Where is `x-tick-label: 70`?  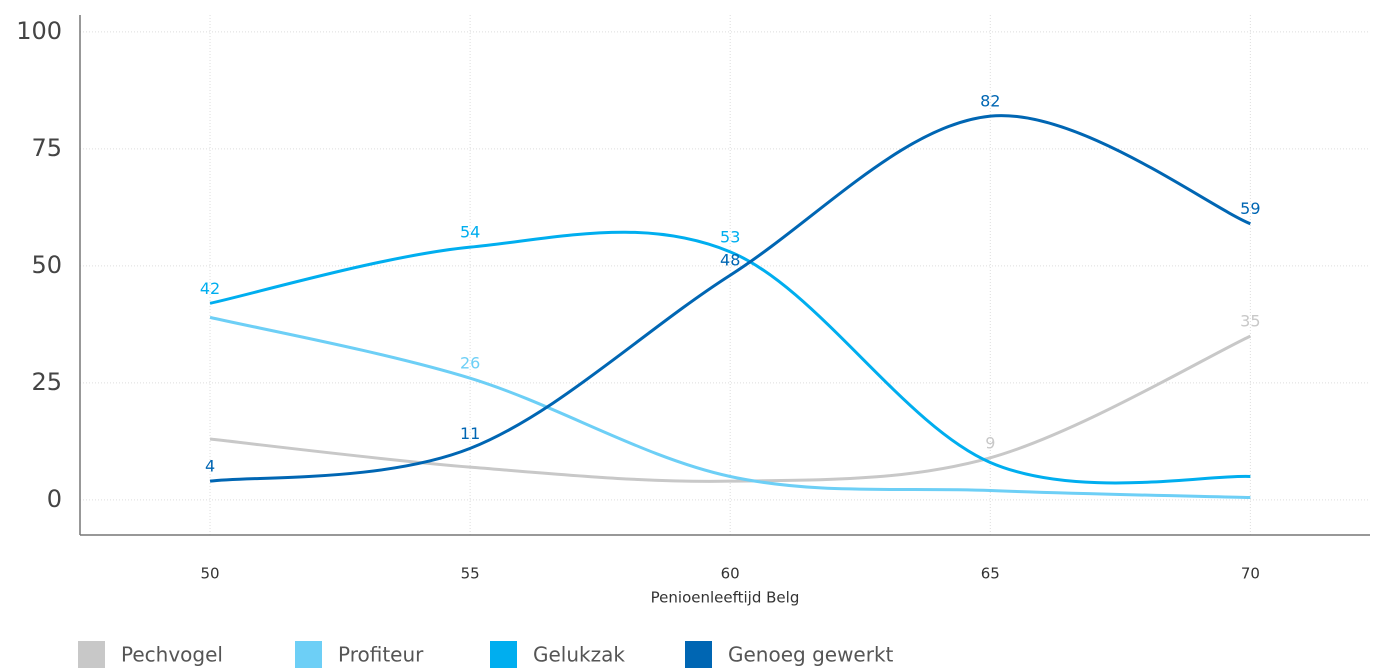 x-tick-label: 70 is located at coordinates (1250, 574).